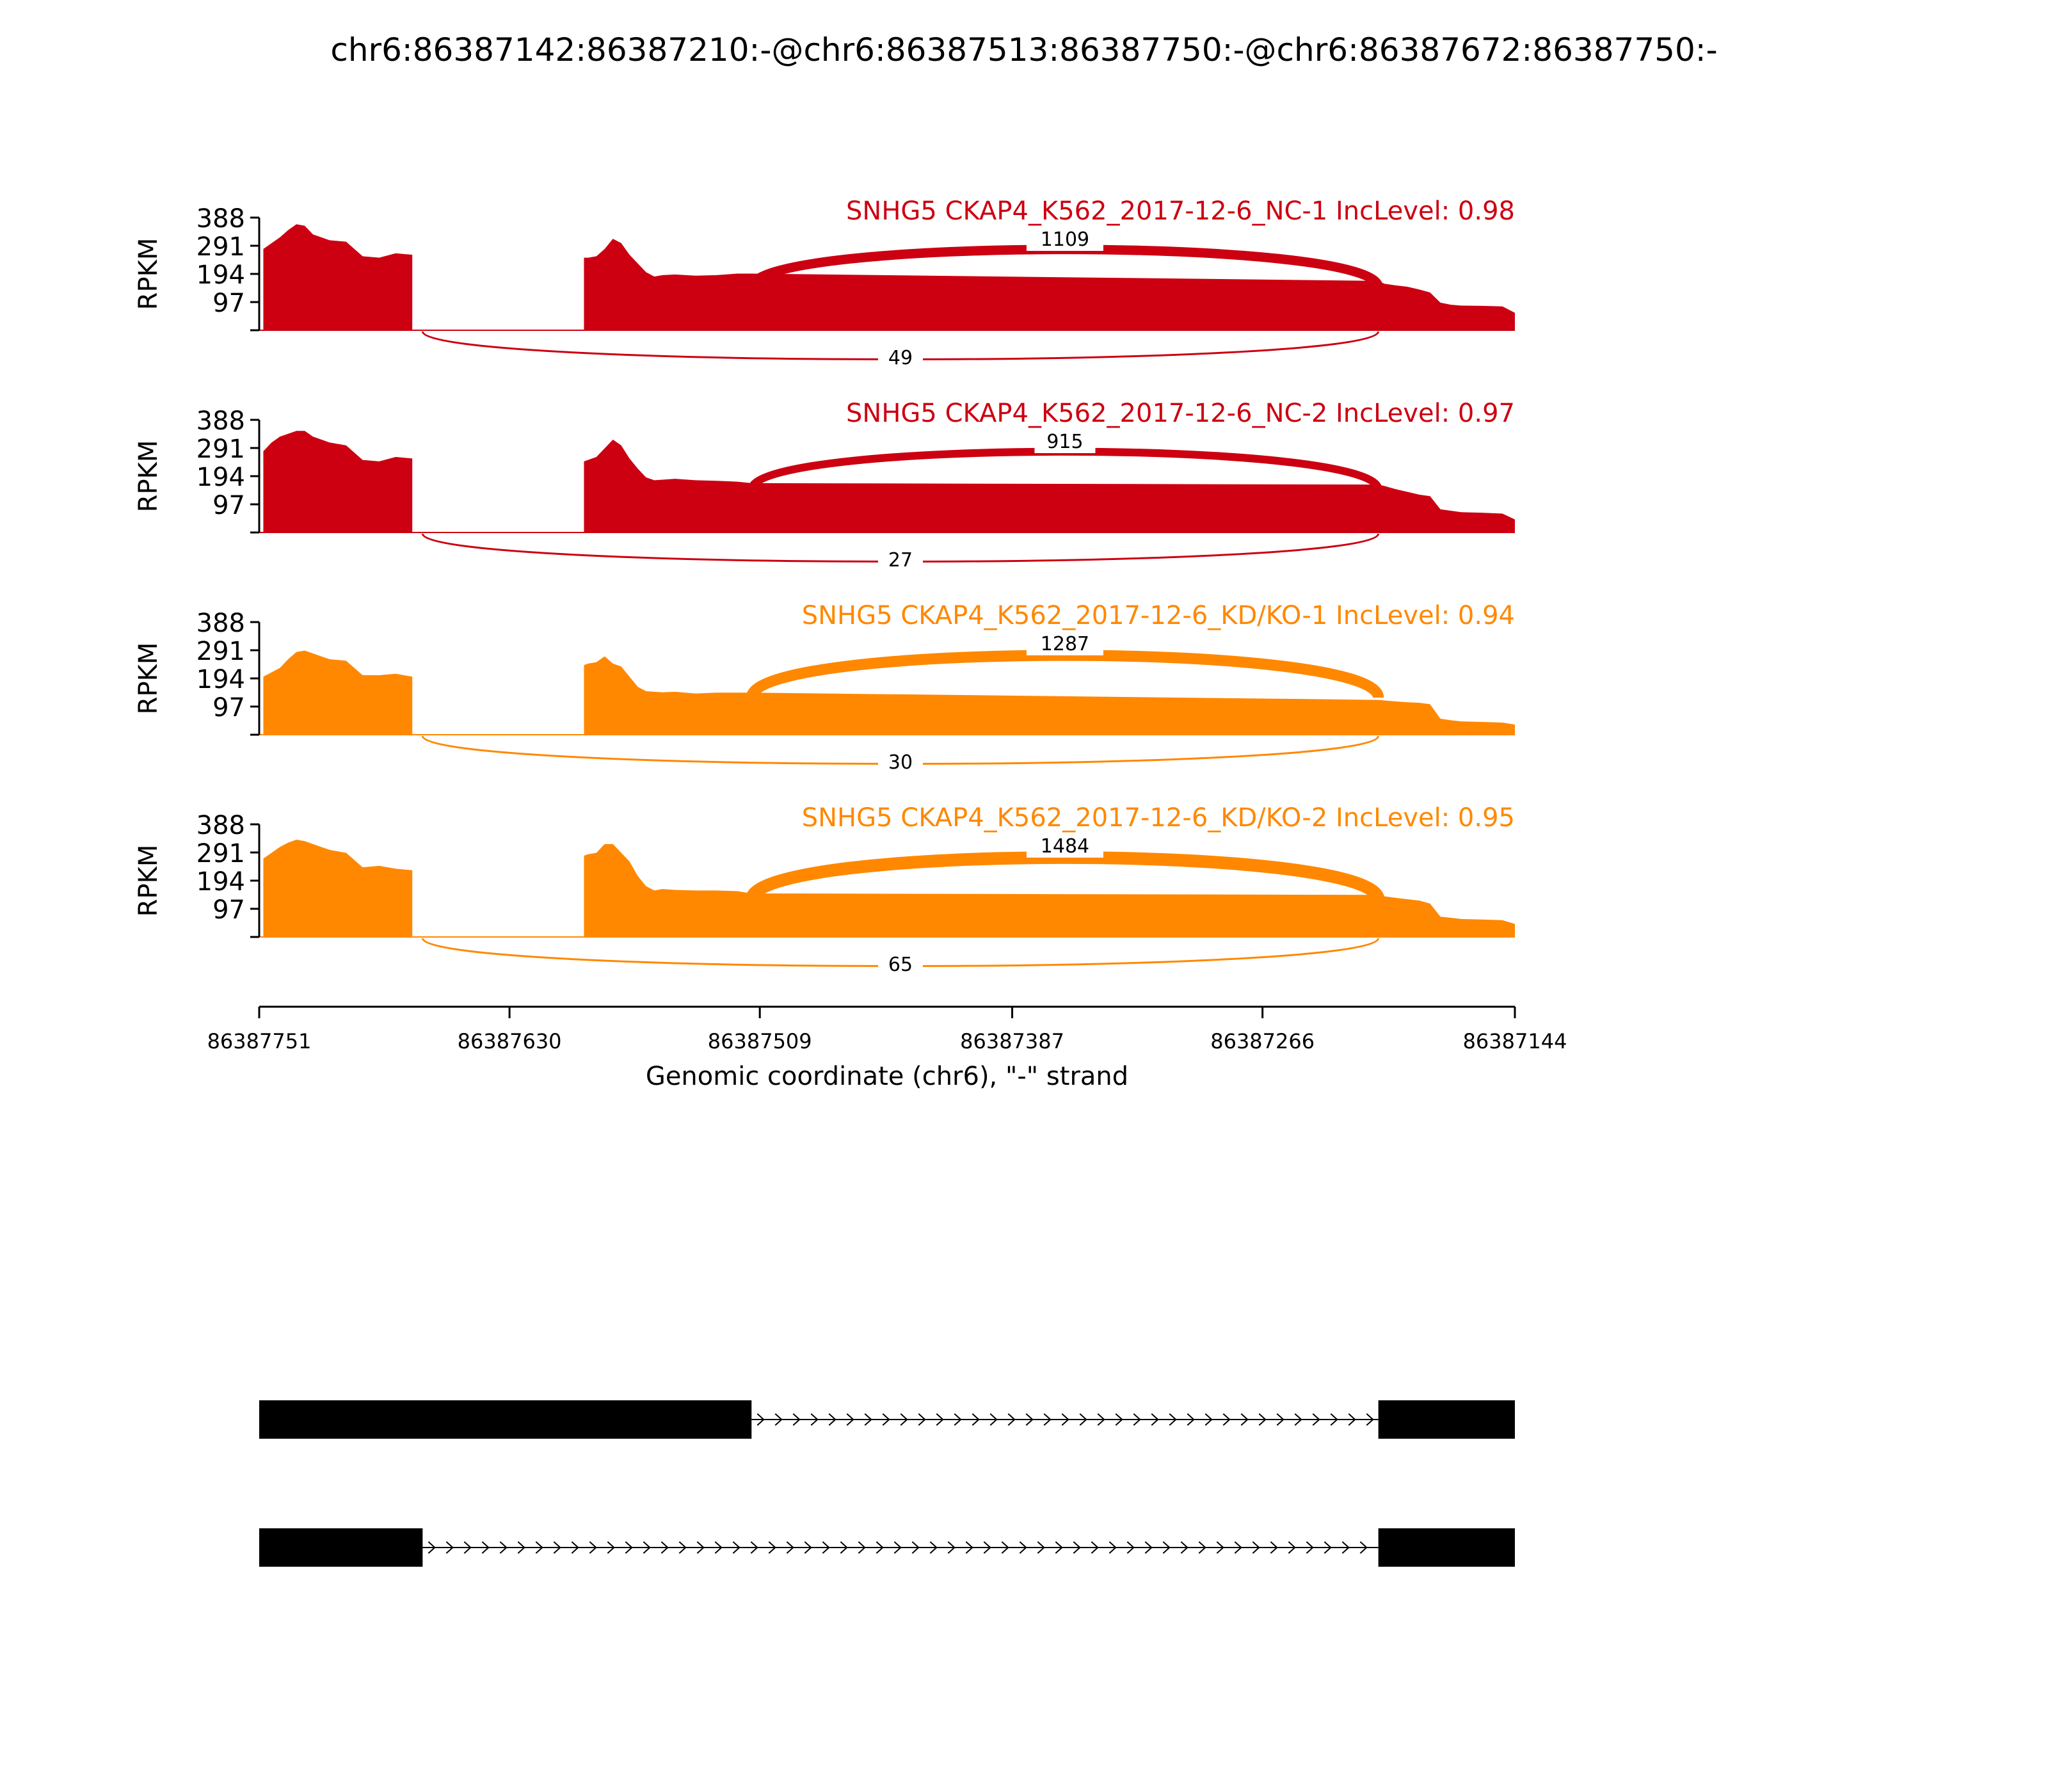 This screenshot has height=1792, width=2048. I want to click on isoform-models, so click(887, 1483).